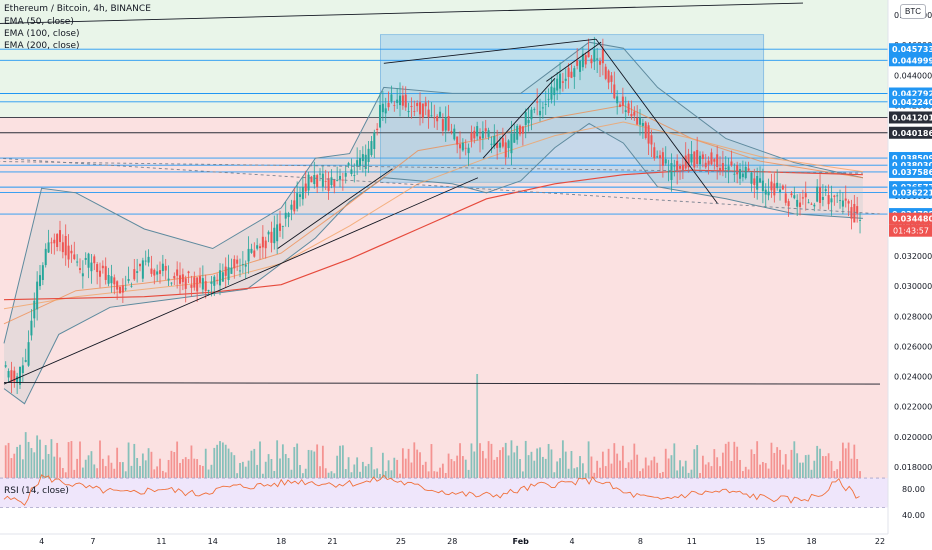 This screenshot has width=932, height=550. I want to click on price-label-blue: 0.045733, so click(912, 49).